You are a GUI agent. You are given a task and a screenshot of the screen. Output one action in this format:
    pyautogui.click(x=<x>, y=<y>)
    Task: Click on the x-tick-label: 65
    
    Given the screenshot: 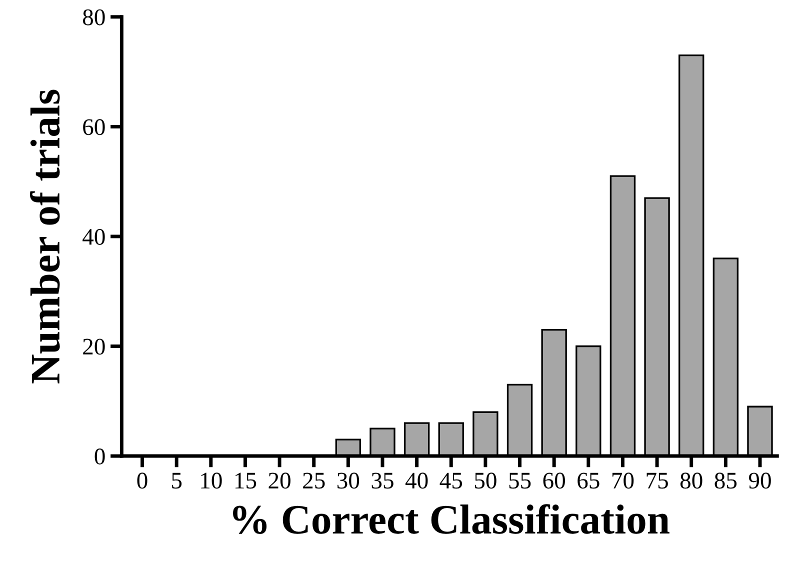 What is the action you would take?
    pyautogui.click(x=589, y=480)
    